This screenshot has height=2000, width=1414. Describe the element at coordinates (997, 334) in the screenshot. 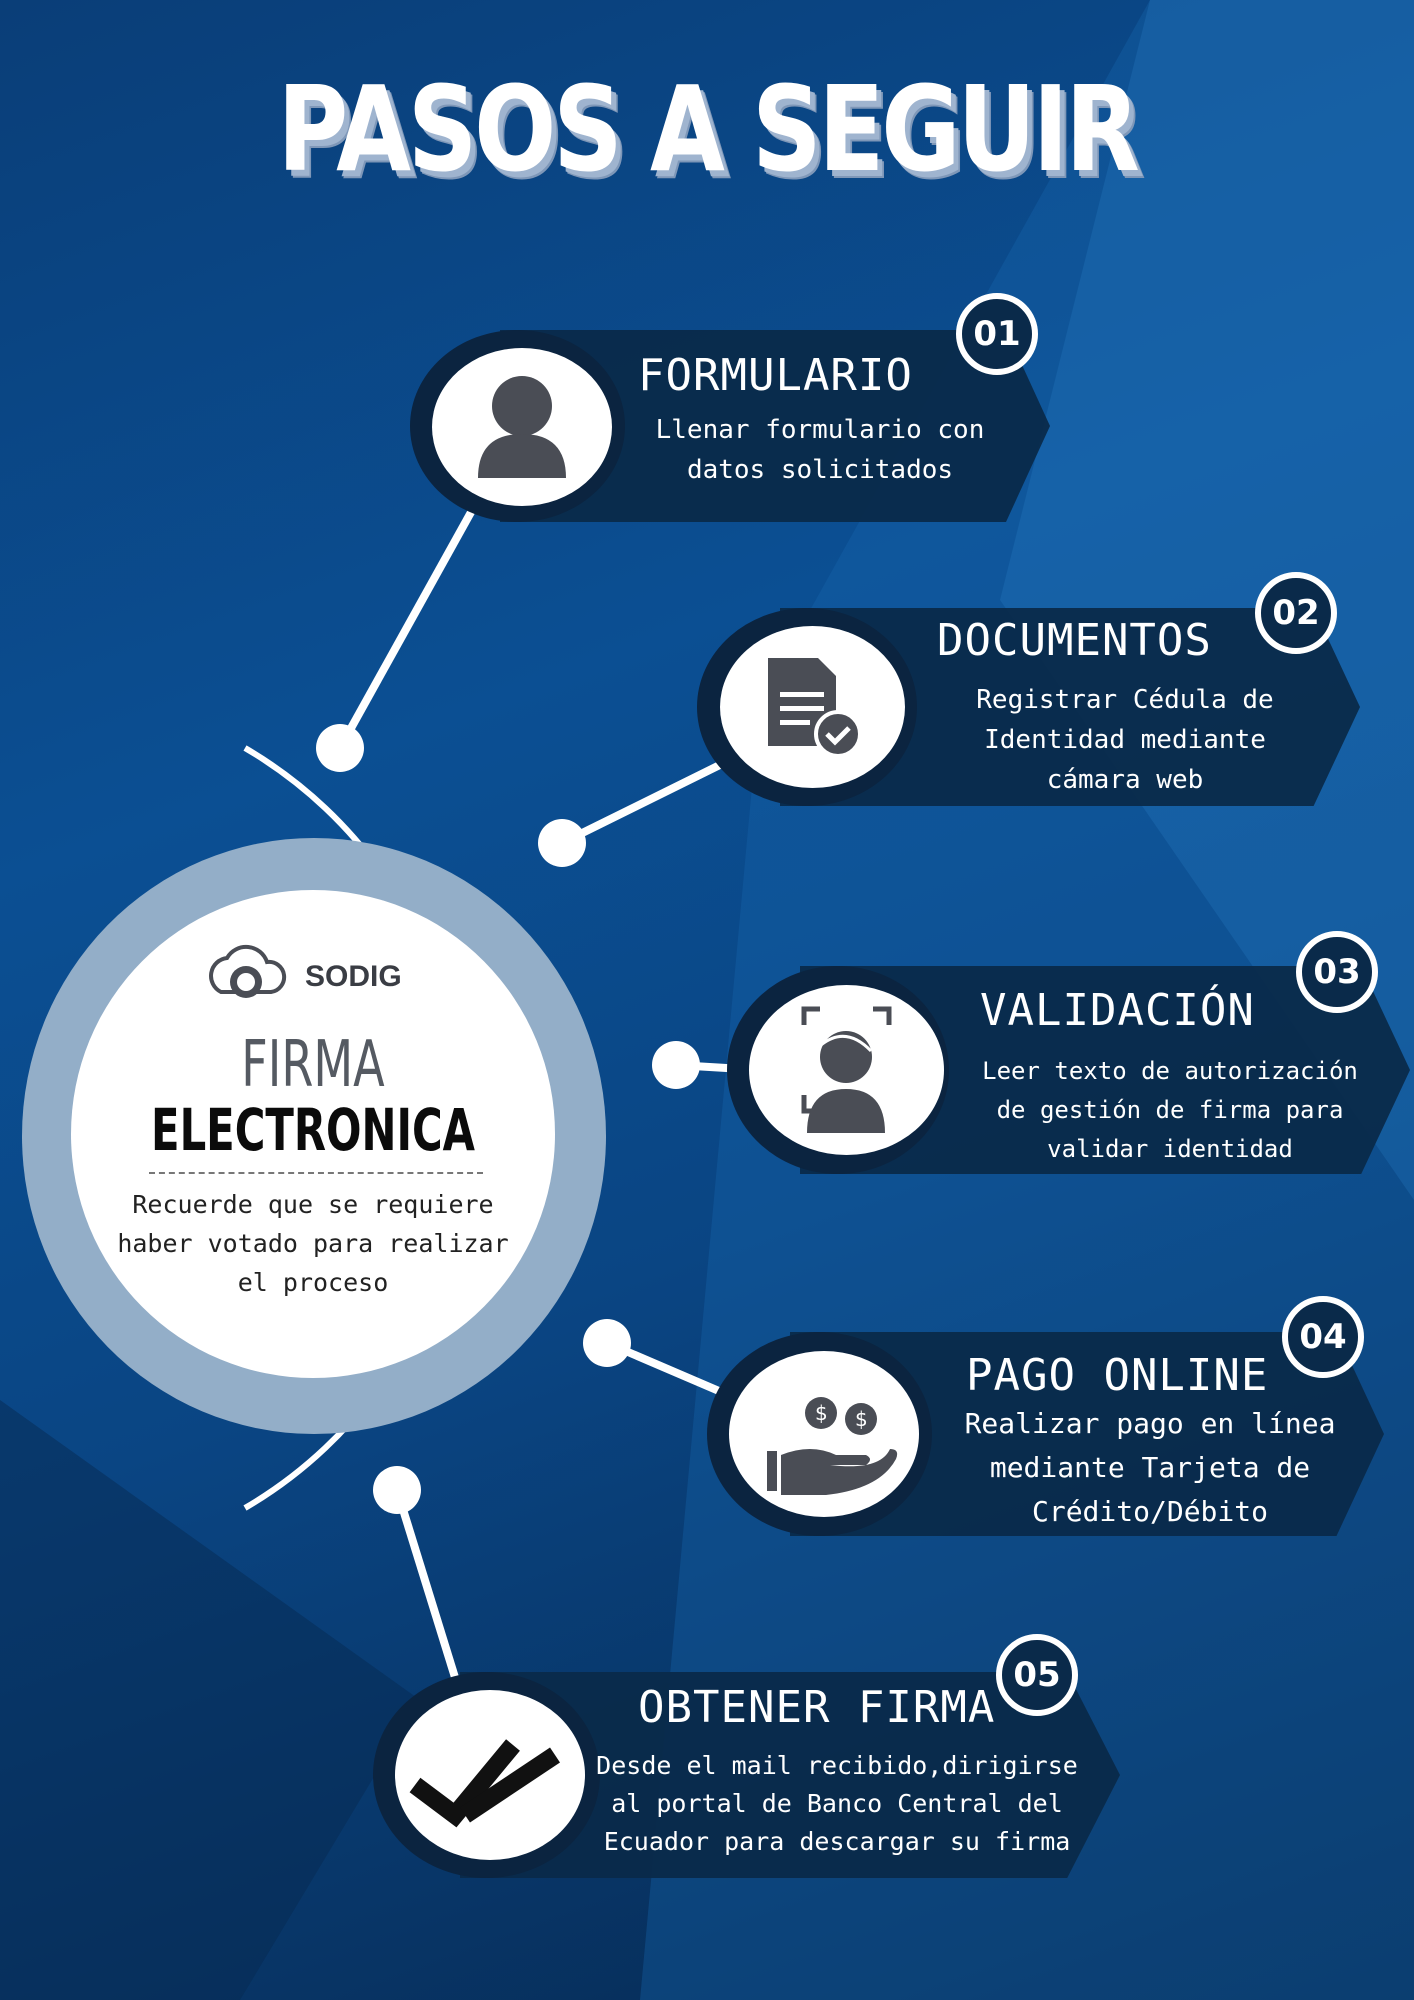

I see `step-1-number: 01` at that location.